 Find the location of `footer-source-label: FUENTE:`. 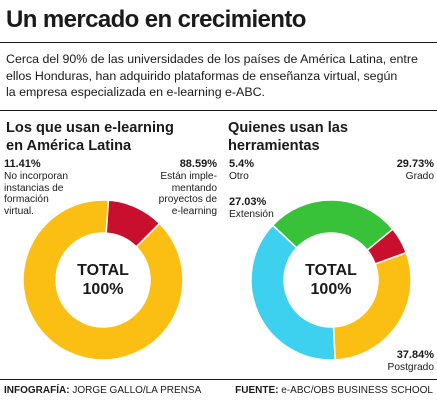

footer-source-label: FUENTE: is located at coordinates (257, 390).